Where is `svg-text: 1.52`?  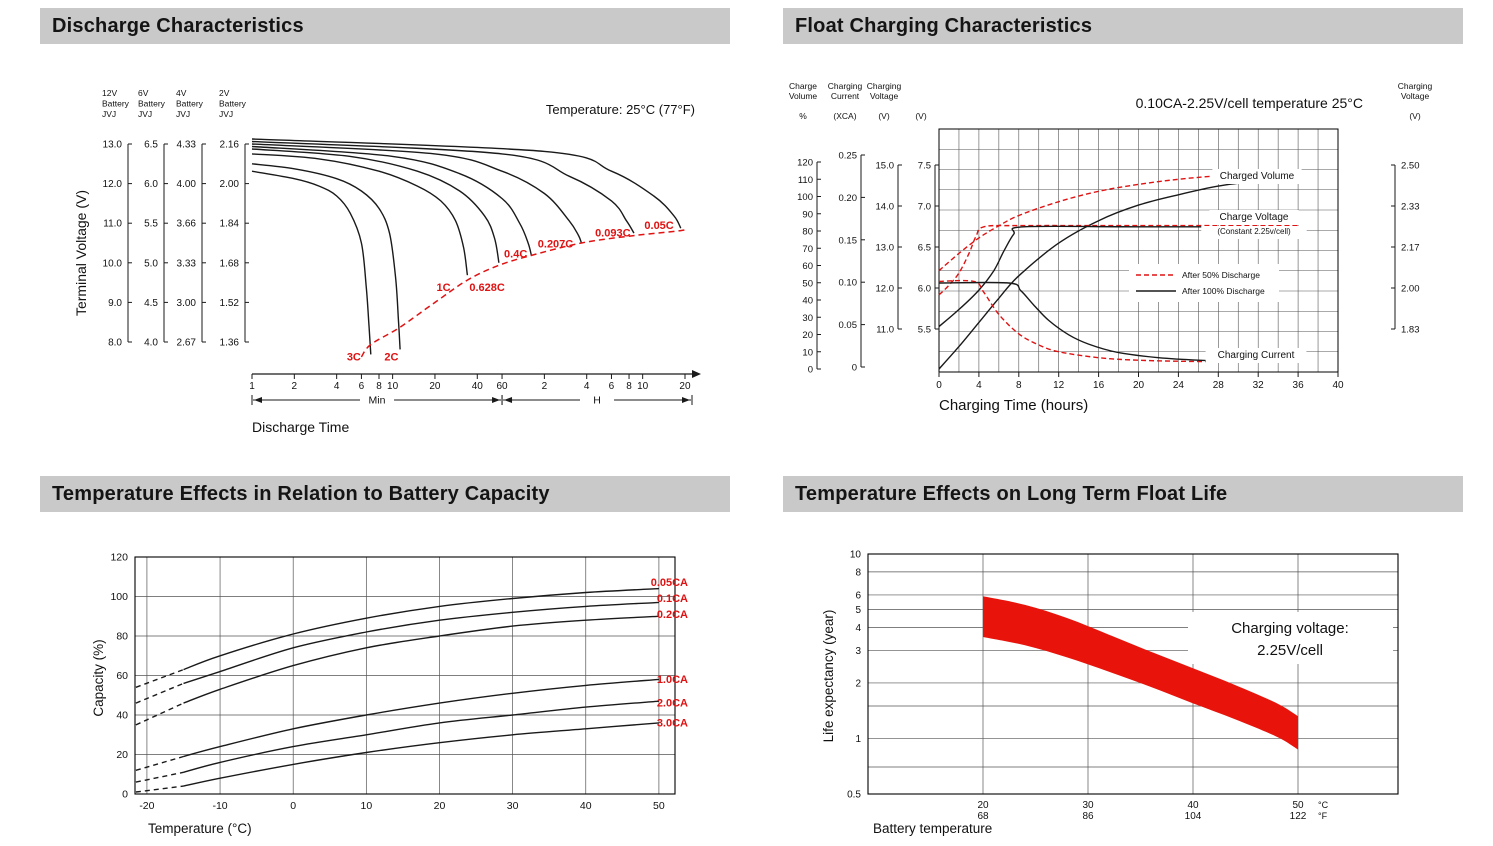 svg-text: 1.52 is located at coordinates (230, 303).